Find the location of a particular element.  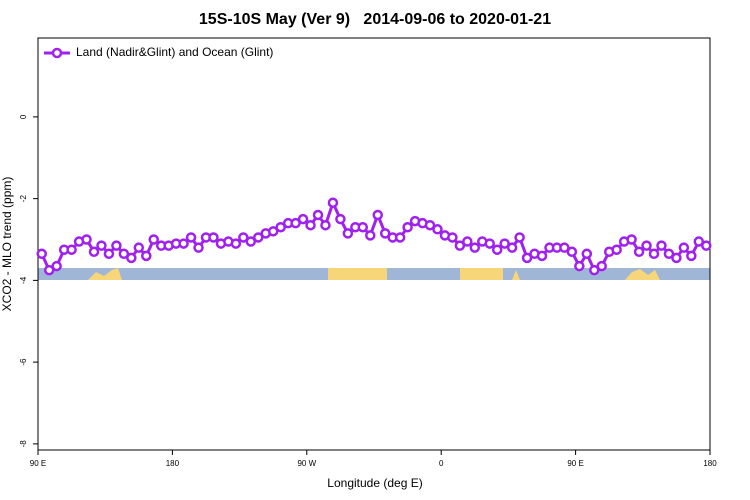

y-tick-label: -8 is located at coordinates (23, 444).